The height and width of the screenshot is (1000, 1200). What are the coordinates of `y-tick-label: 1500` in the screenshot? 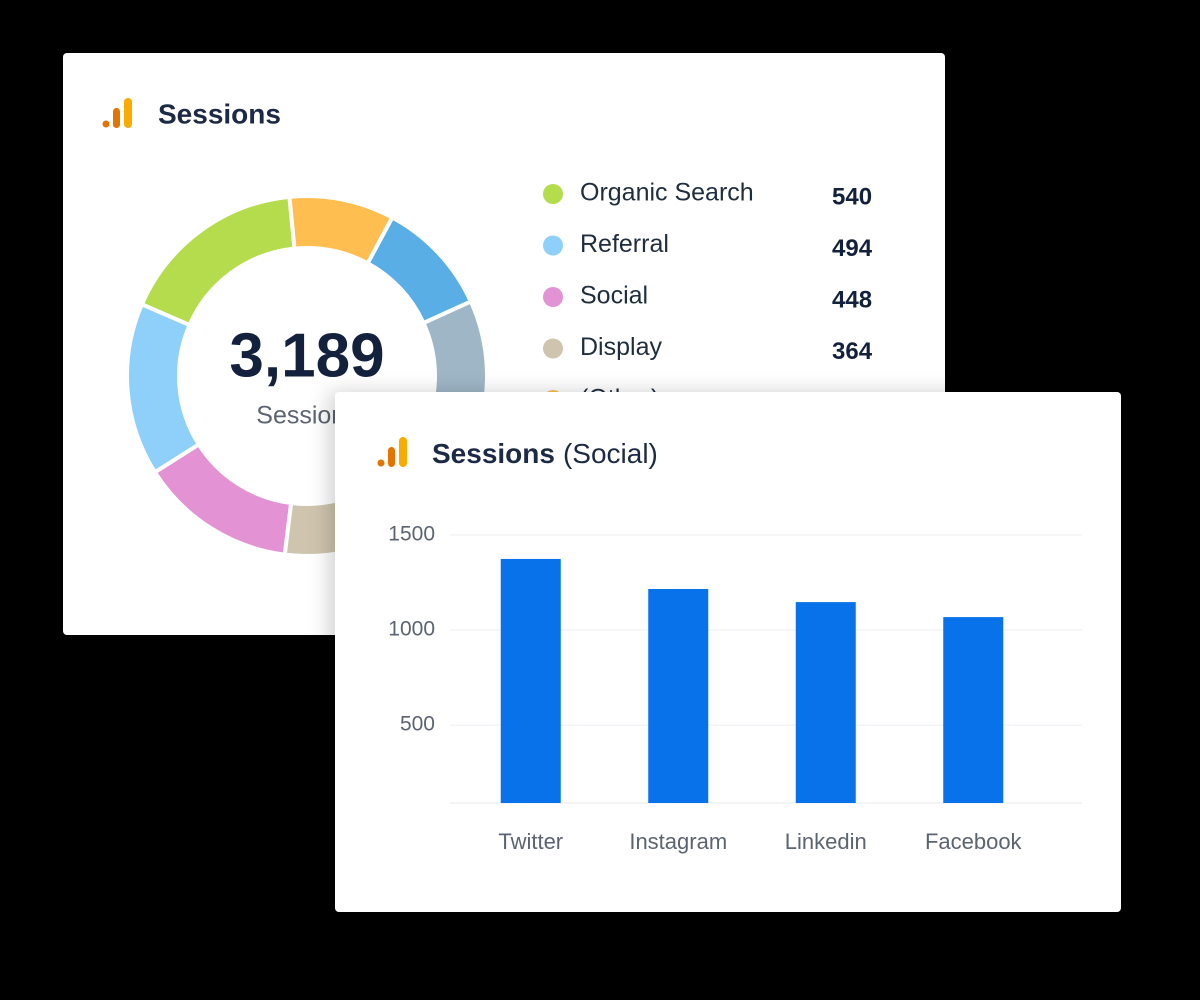 It's located at (411, 534).